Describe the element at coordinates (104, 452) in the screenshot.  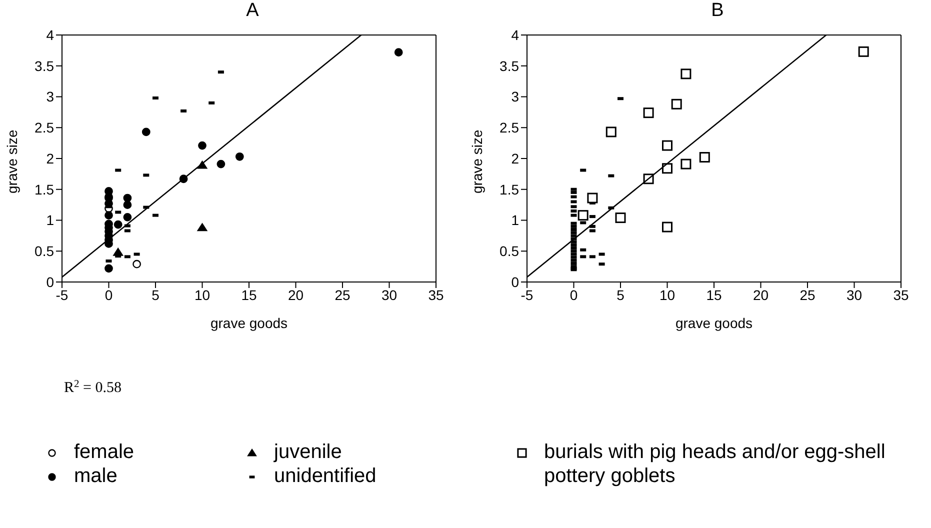
I see `legend-label: female` at that location.